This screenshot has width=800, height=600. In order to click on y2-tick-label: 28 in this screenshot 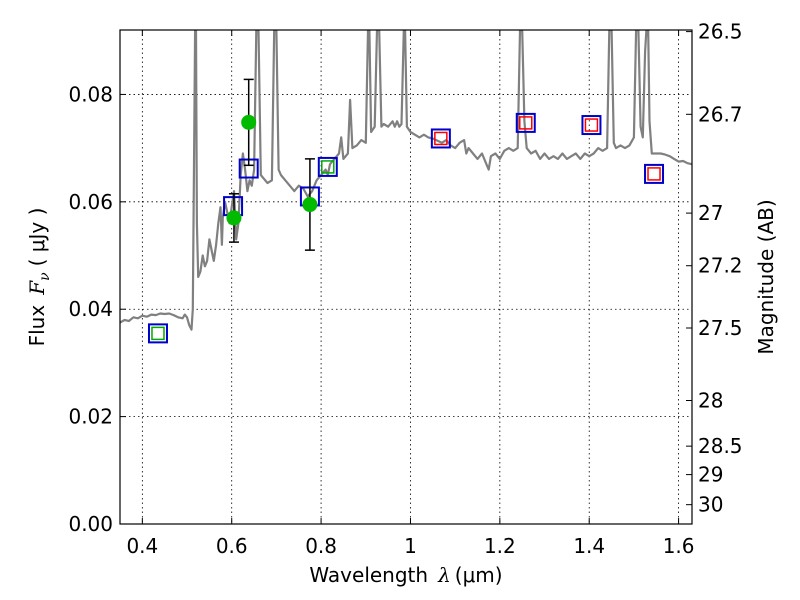, I will do `click(710, 401)`.